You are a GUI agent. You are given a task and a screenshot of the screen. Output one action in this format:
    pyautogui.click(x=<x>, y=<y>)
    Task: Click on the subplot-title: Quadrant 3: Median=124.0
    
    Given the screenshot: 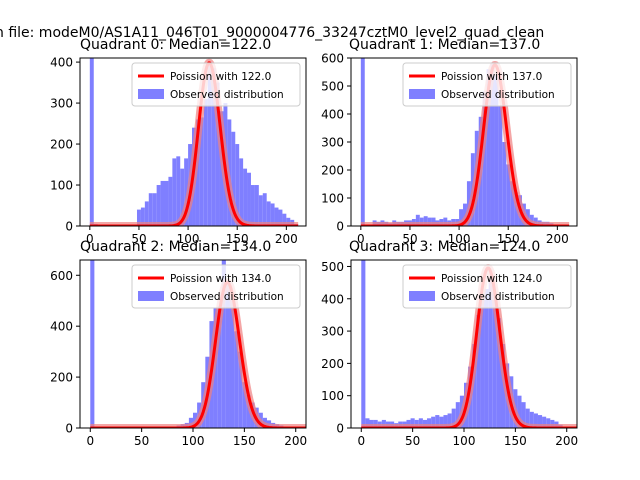 What is the action you would take?
    pyautogui.click(x=444, y=247)
    